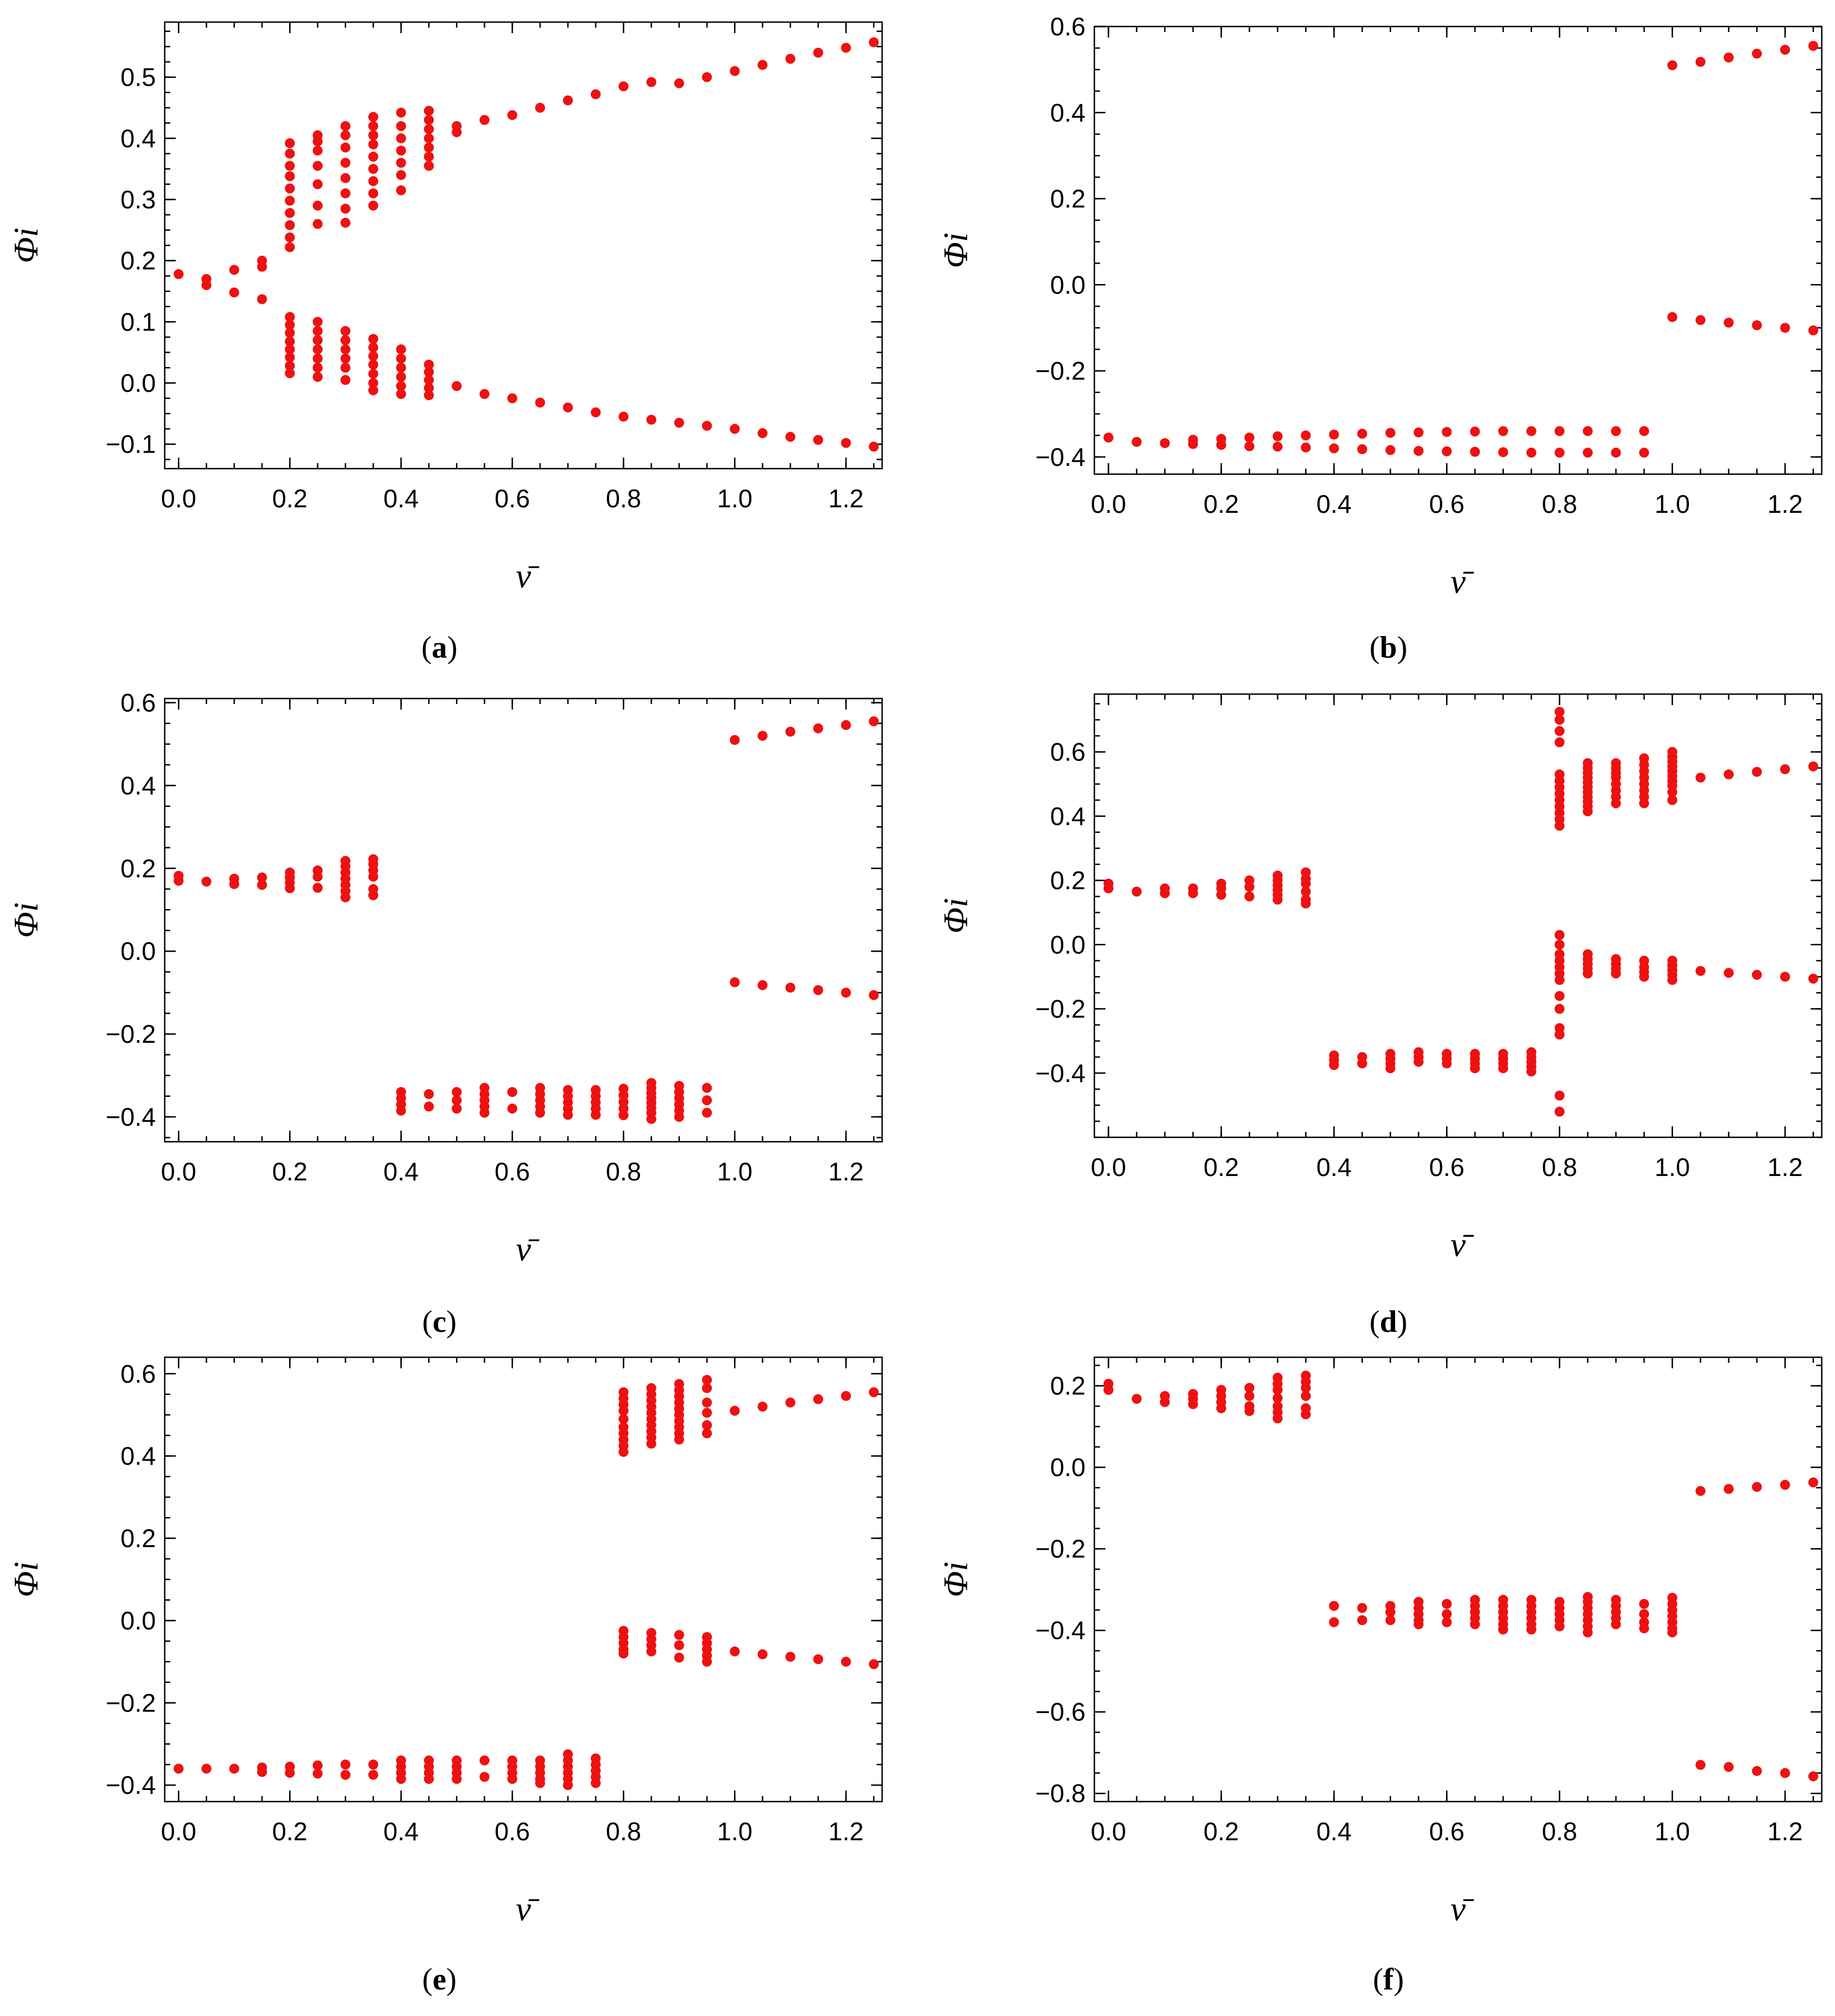 The width and height of the screenshot is (1835, 2016). Describe the element at coordinates (1559, 504) in the screenshot. I see `x-tick-label: 0.8` at that location.